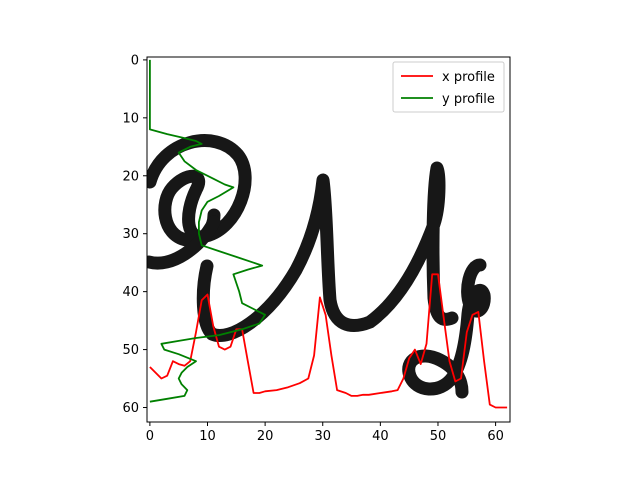 This screenshot has height=480, width=640. What do you see at coordinates (380, 436) in the screenshot?
I see `x-tick-label: 40` at bounding box center [380, 436].